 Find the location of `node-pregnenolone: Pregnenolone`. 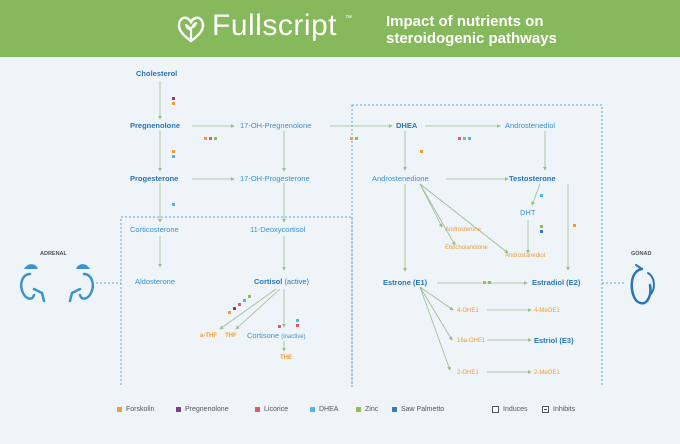

node-pregnenolone: Pregnenolone is located at coordinates (155, 125).